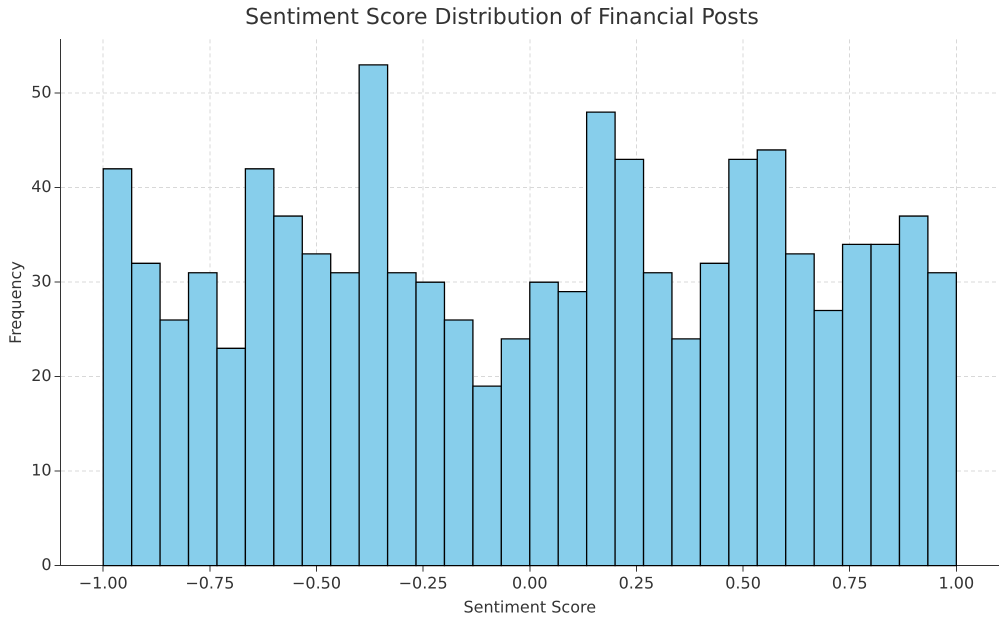  Describe the element at coordinates (502, 17) in the screenshot. I see `chart-title: Sentiment Score Distribution of Financial Posts` at that location.